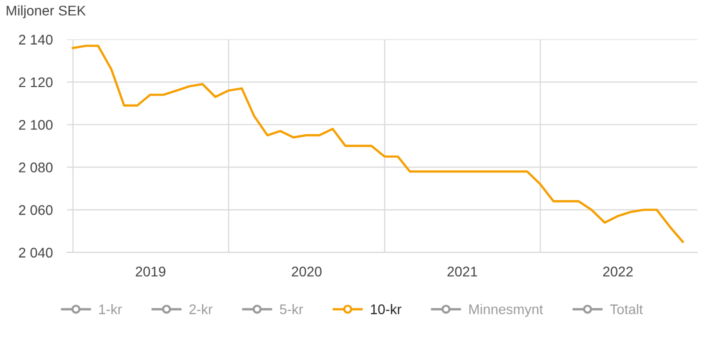 The width and height of the screenshot is (705, 337). What do you see at coordinates (110, 309) in the screenshot?
I see `legend-label: 1-kr` at bounding box center [110, 309].